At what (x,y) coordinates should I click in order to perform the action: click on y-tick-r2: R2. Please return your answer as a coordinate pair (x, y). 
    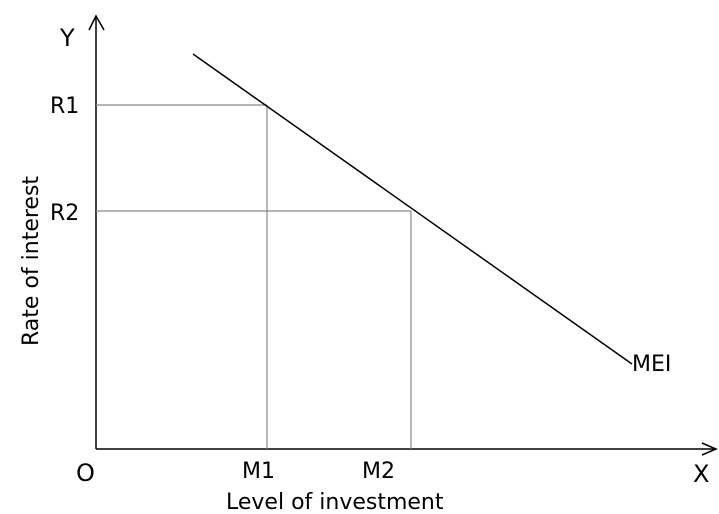
    Looking at the image, I should click on (64, 213).